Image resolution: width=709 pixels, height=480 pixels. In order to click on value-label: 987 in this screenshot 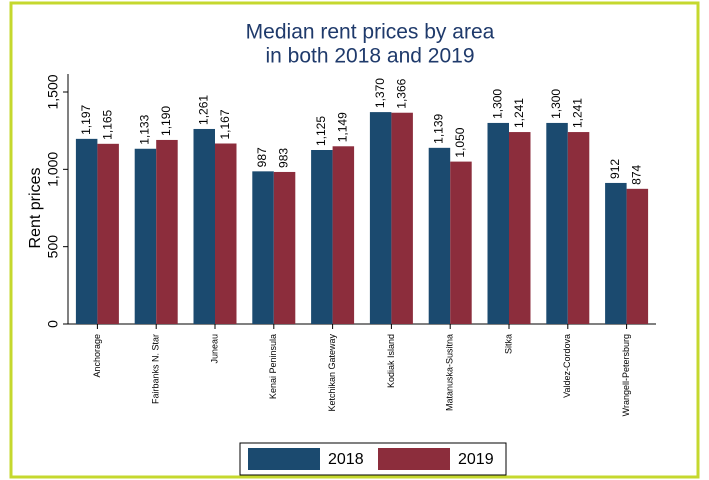, I will do `click(262, 157)`.